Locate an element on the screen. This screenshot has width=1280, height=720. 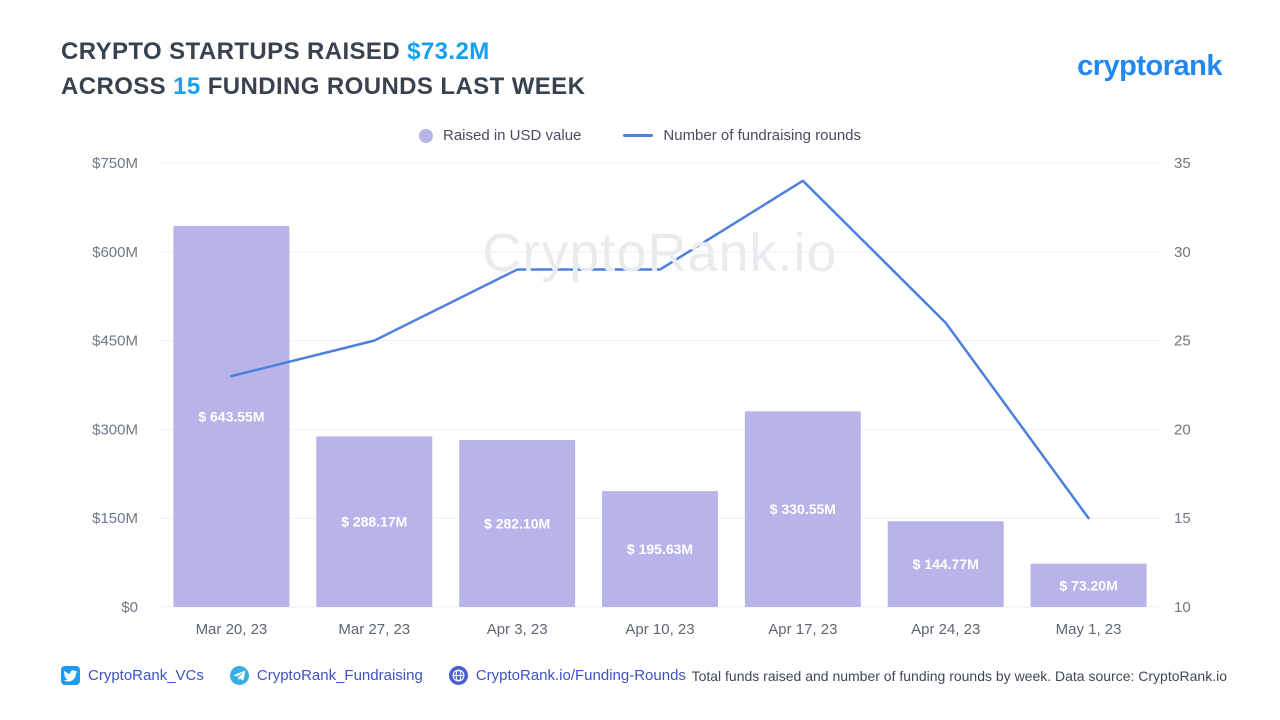
website-link: CryptoRank.io/Funding-Rounds is located at coordinates (567, 675).